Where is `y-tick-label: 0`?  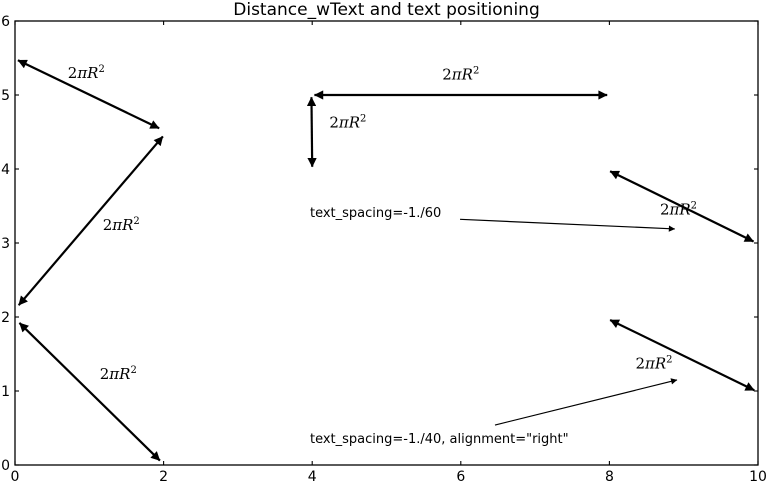
y-tick-label: 0 is located at coordinates (5, 466).